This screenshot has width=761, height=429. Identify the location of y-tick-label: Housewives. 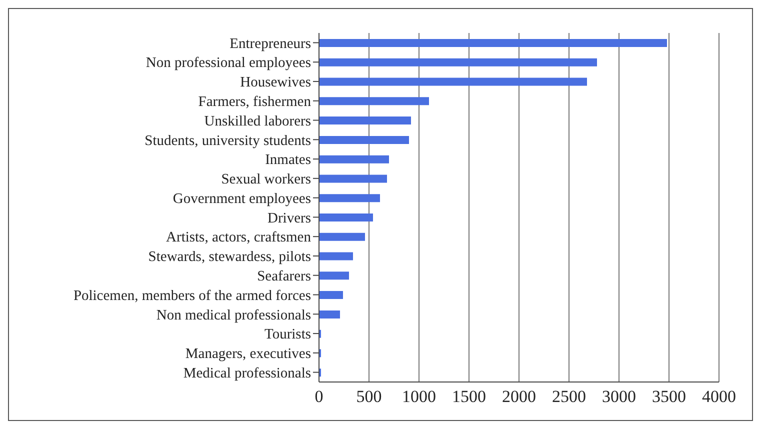
(276, 82).